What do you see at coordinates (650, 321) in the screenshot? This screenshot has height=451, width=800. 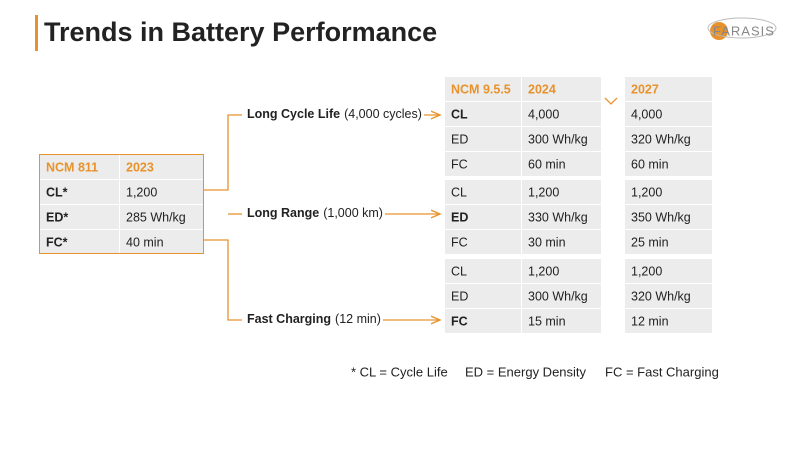 I see `target-cell: 12 min` at bounding box center [650, 321].